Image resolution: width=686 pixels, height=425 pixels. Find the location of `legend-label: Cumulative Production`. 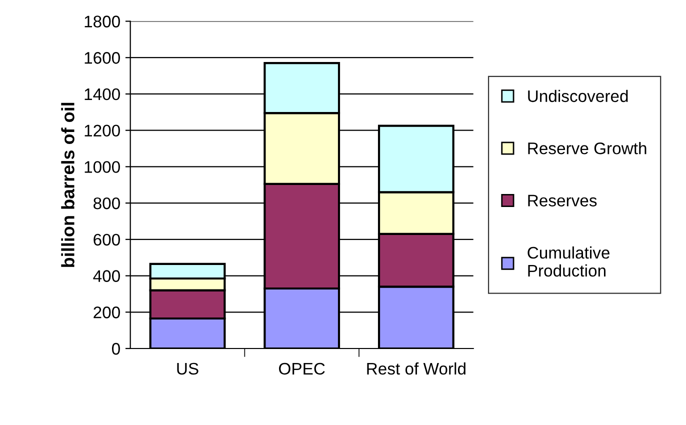

legend-label: Cumulative Production is located at coordinates (569, 261).